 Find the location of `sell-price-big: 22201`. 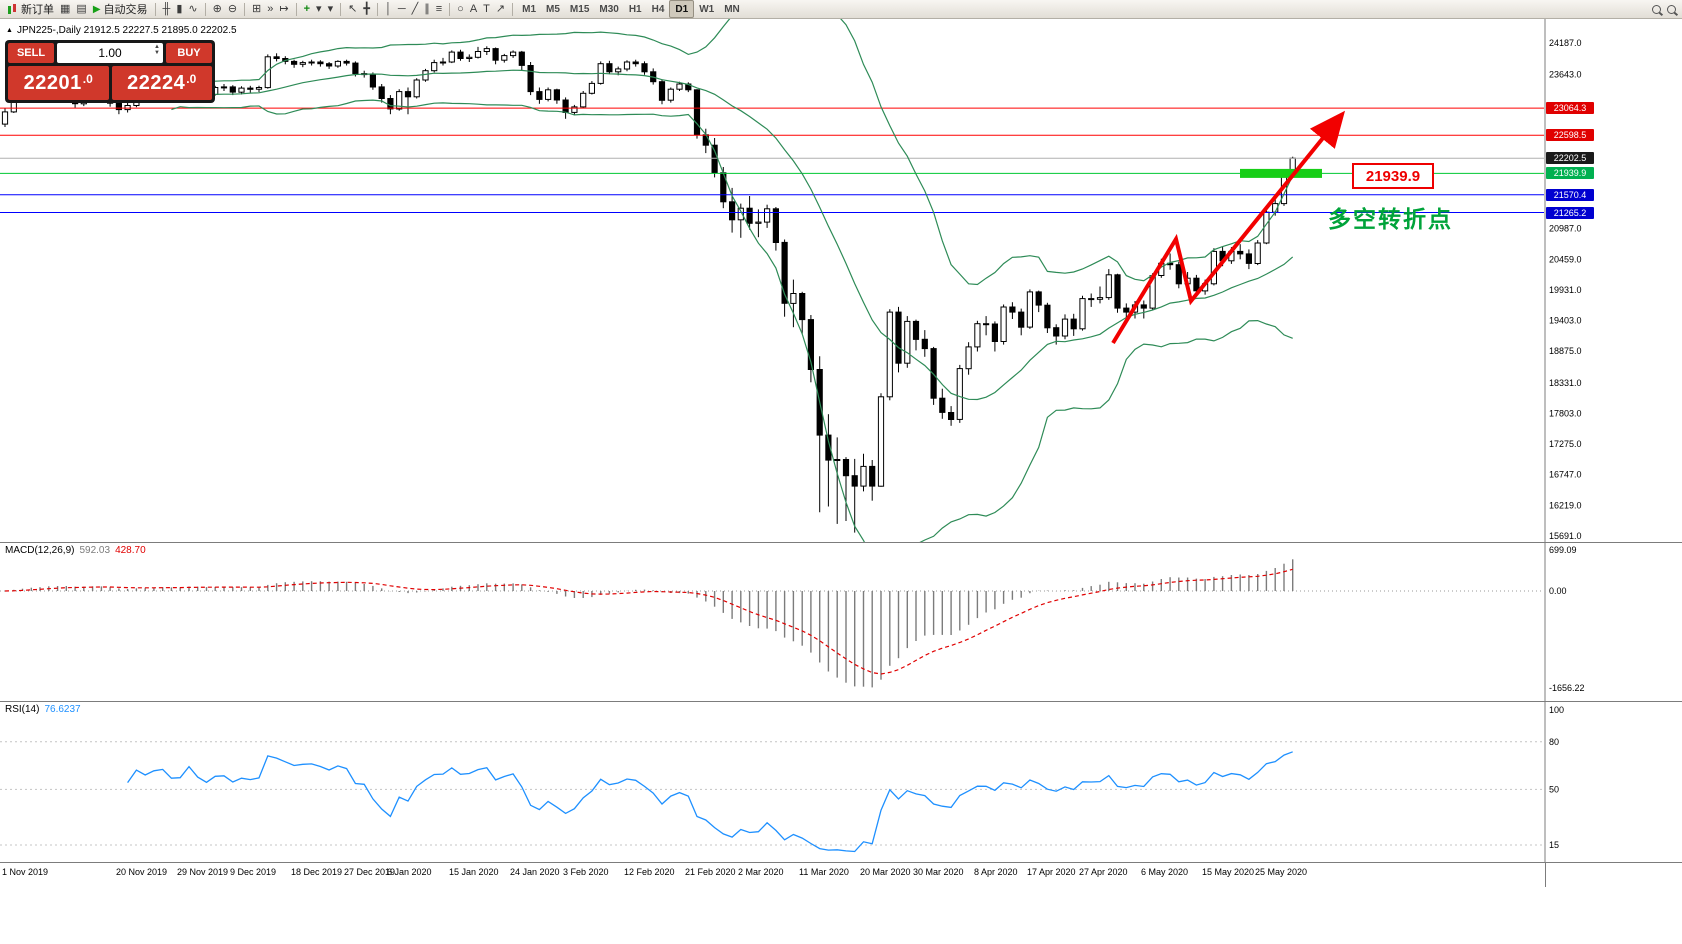

sell-price-big: 22201 is located at coordinates (52, 82).